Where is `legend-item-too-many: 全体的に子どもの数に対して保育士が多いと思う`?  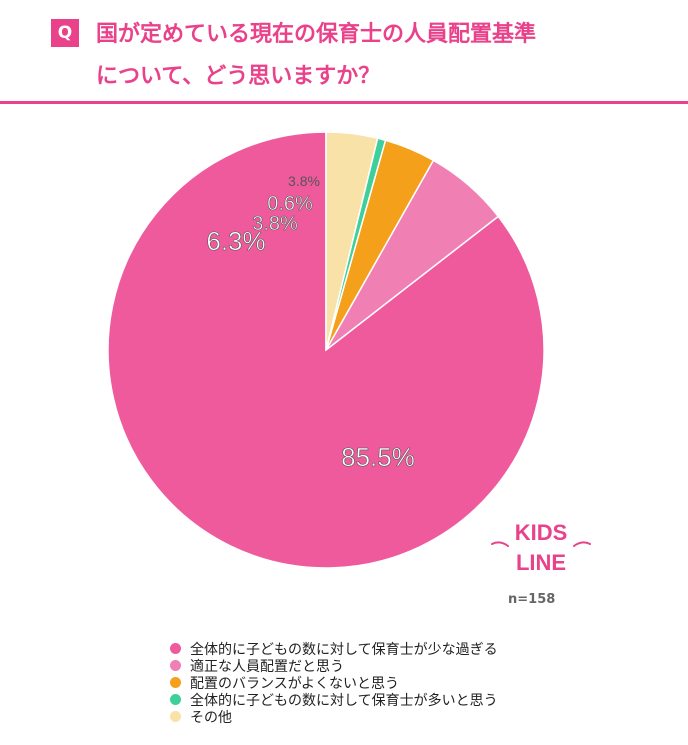
legend-item-too-many: 全体的に子どもの数に対して保育士が多いと思う is located at coordinates (334, 700).